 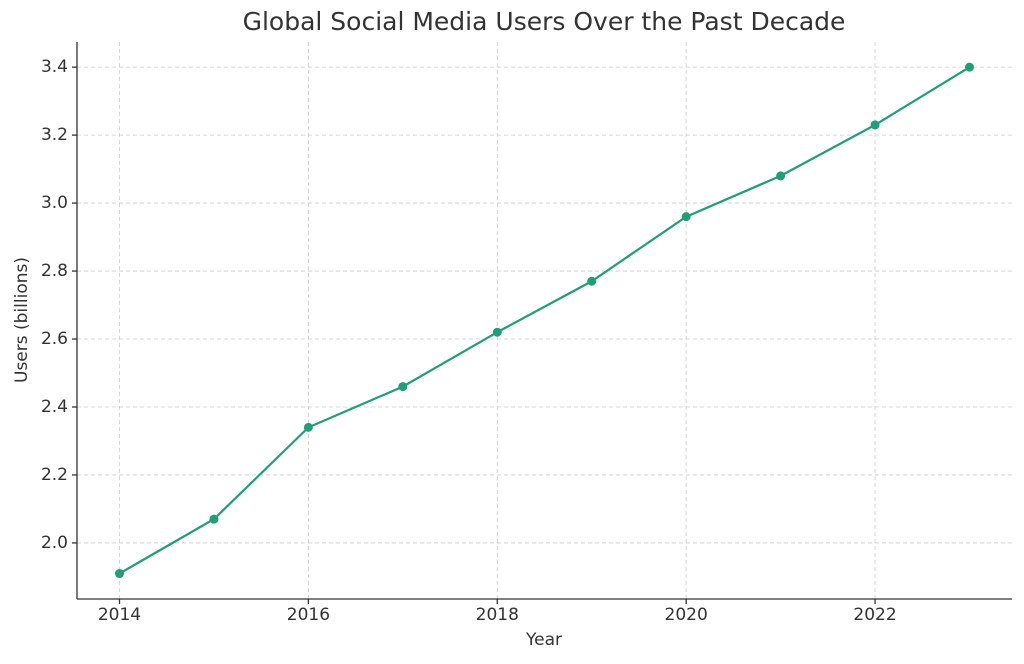 What do you see at coordinates (54, 271) in the screenshot?
I see `y-tick-label: 2.8` at bounding box center [54, 271].